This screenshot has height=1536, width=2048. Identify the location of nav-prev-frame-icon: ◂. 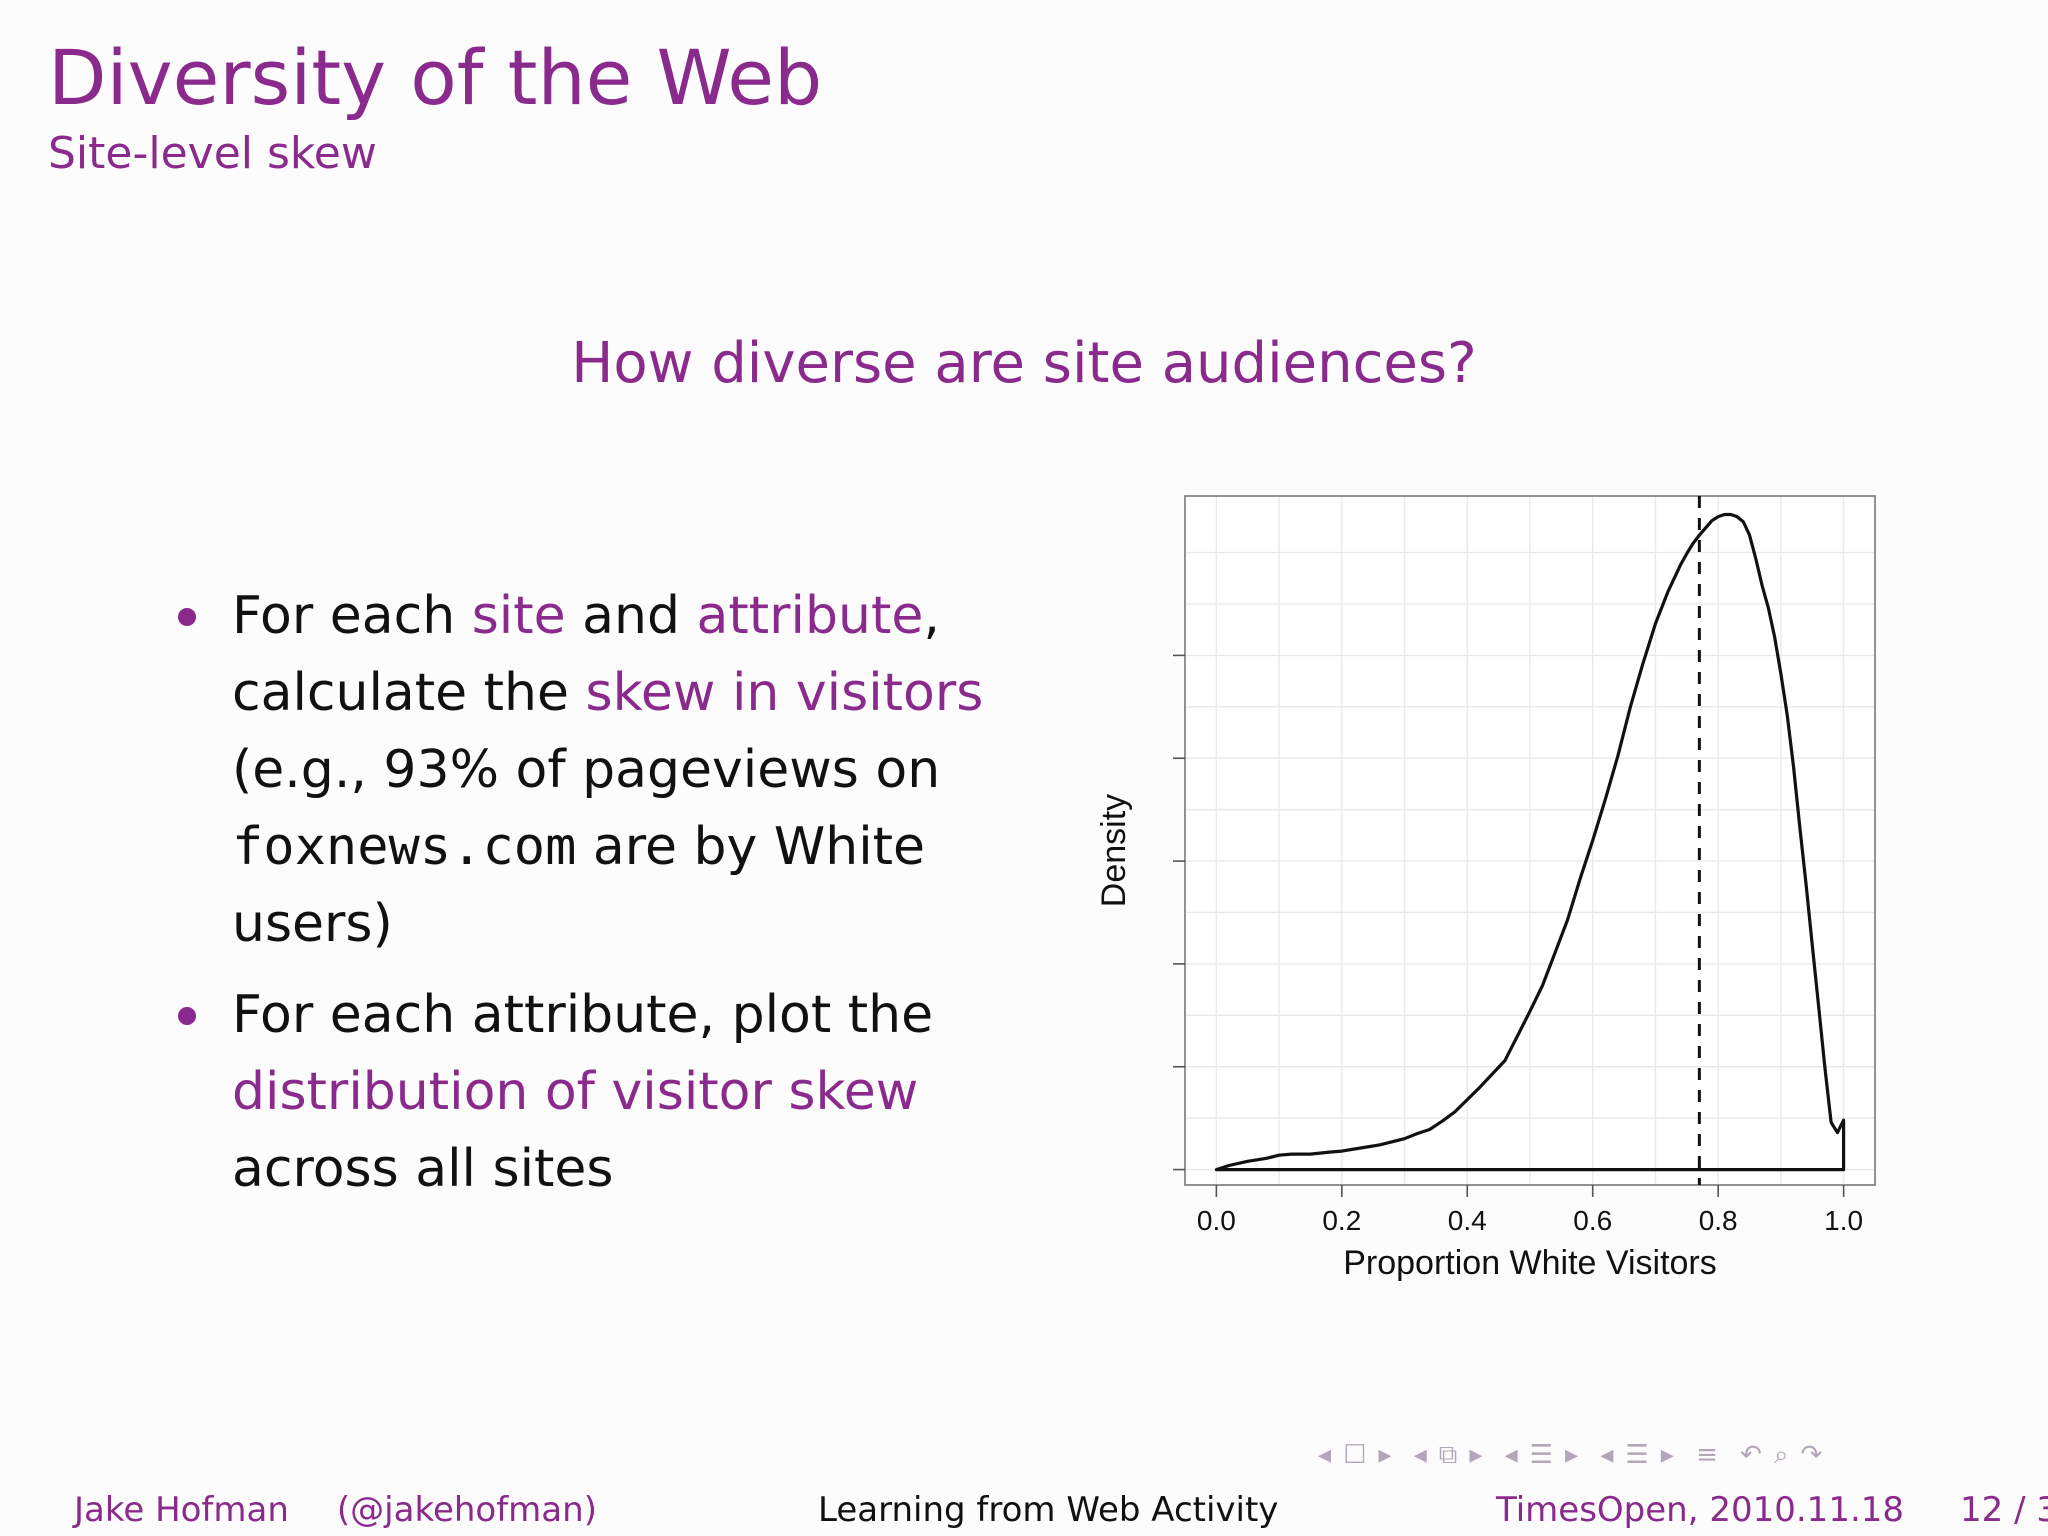
(1326, 1455).